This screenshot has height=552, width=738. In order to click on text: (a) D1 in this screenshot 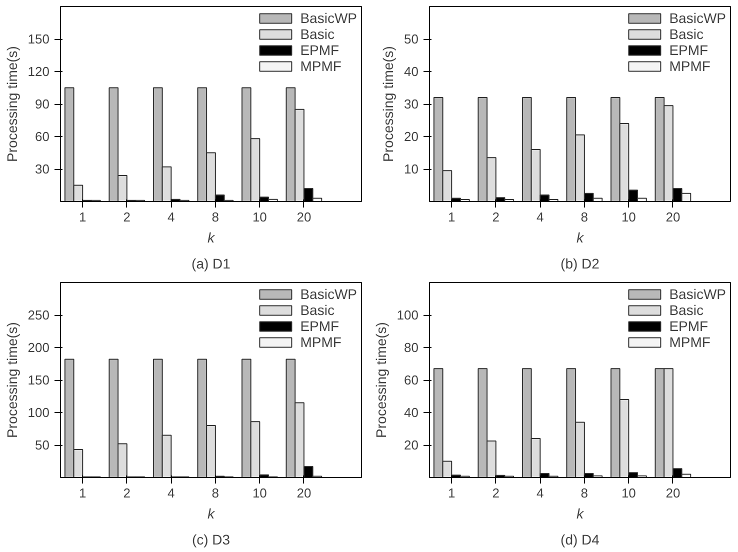, I will do `click(211, 264)`.